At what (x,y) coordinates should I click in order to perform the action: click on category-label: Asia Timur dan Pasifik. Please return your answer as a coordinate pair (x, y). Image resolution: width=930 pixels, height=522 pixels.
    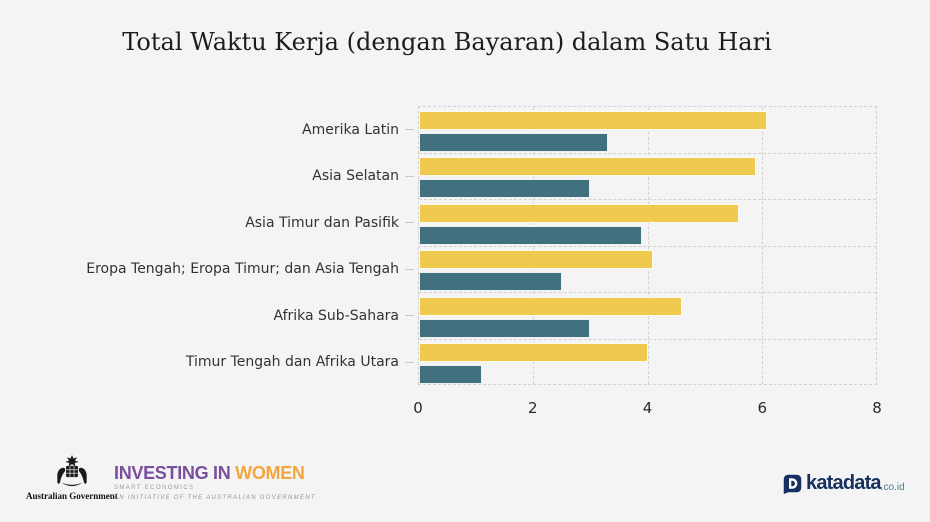
    Looking at the image, I should click on (322, 222).